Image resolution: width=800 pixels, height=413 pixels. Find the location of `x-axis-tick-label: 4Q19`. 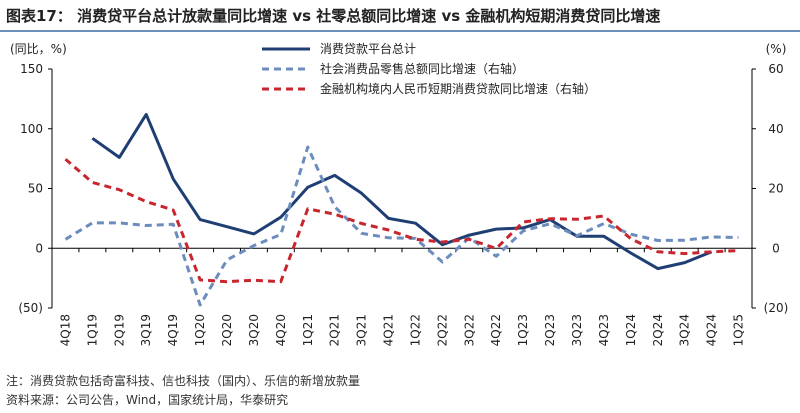

x-axis-tick-label: 4Q19 is located at coordinates (173, 330).